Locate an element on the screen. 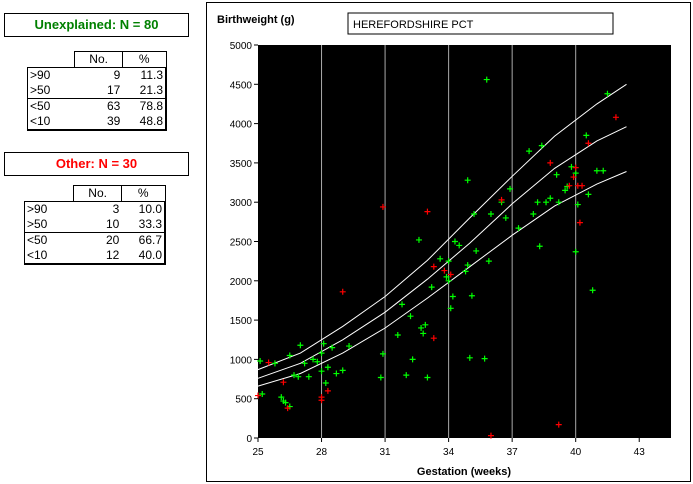  header-no: No. is located at coordinates (98, 59).